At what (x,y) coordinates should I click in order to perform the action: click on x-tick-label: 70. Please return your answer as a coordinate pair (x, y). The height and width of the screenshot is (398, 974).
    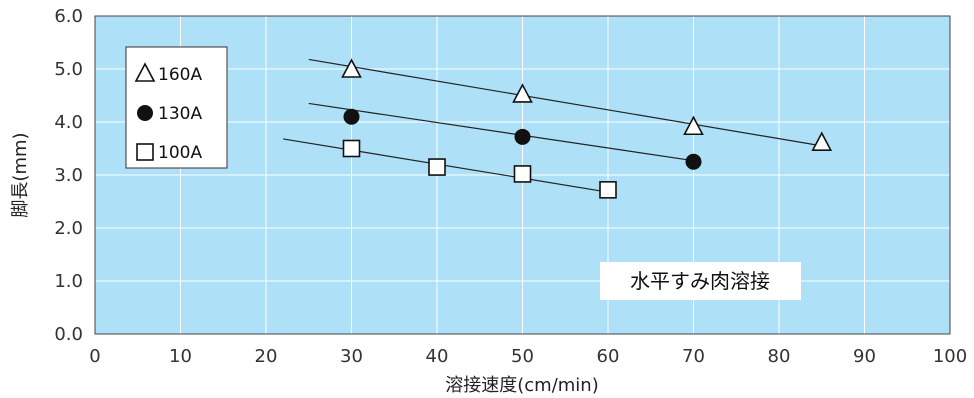
    Looking at the image, I should click on (693, 356).